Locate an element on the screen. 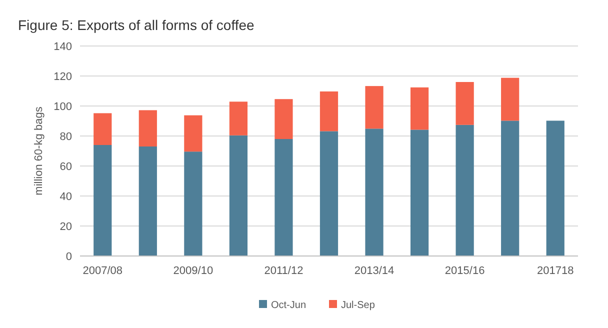 The image size is (608, 328). y-tick-label: 20 is located at coordinates (66, 226).